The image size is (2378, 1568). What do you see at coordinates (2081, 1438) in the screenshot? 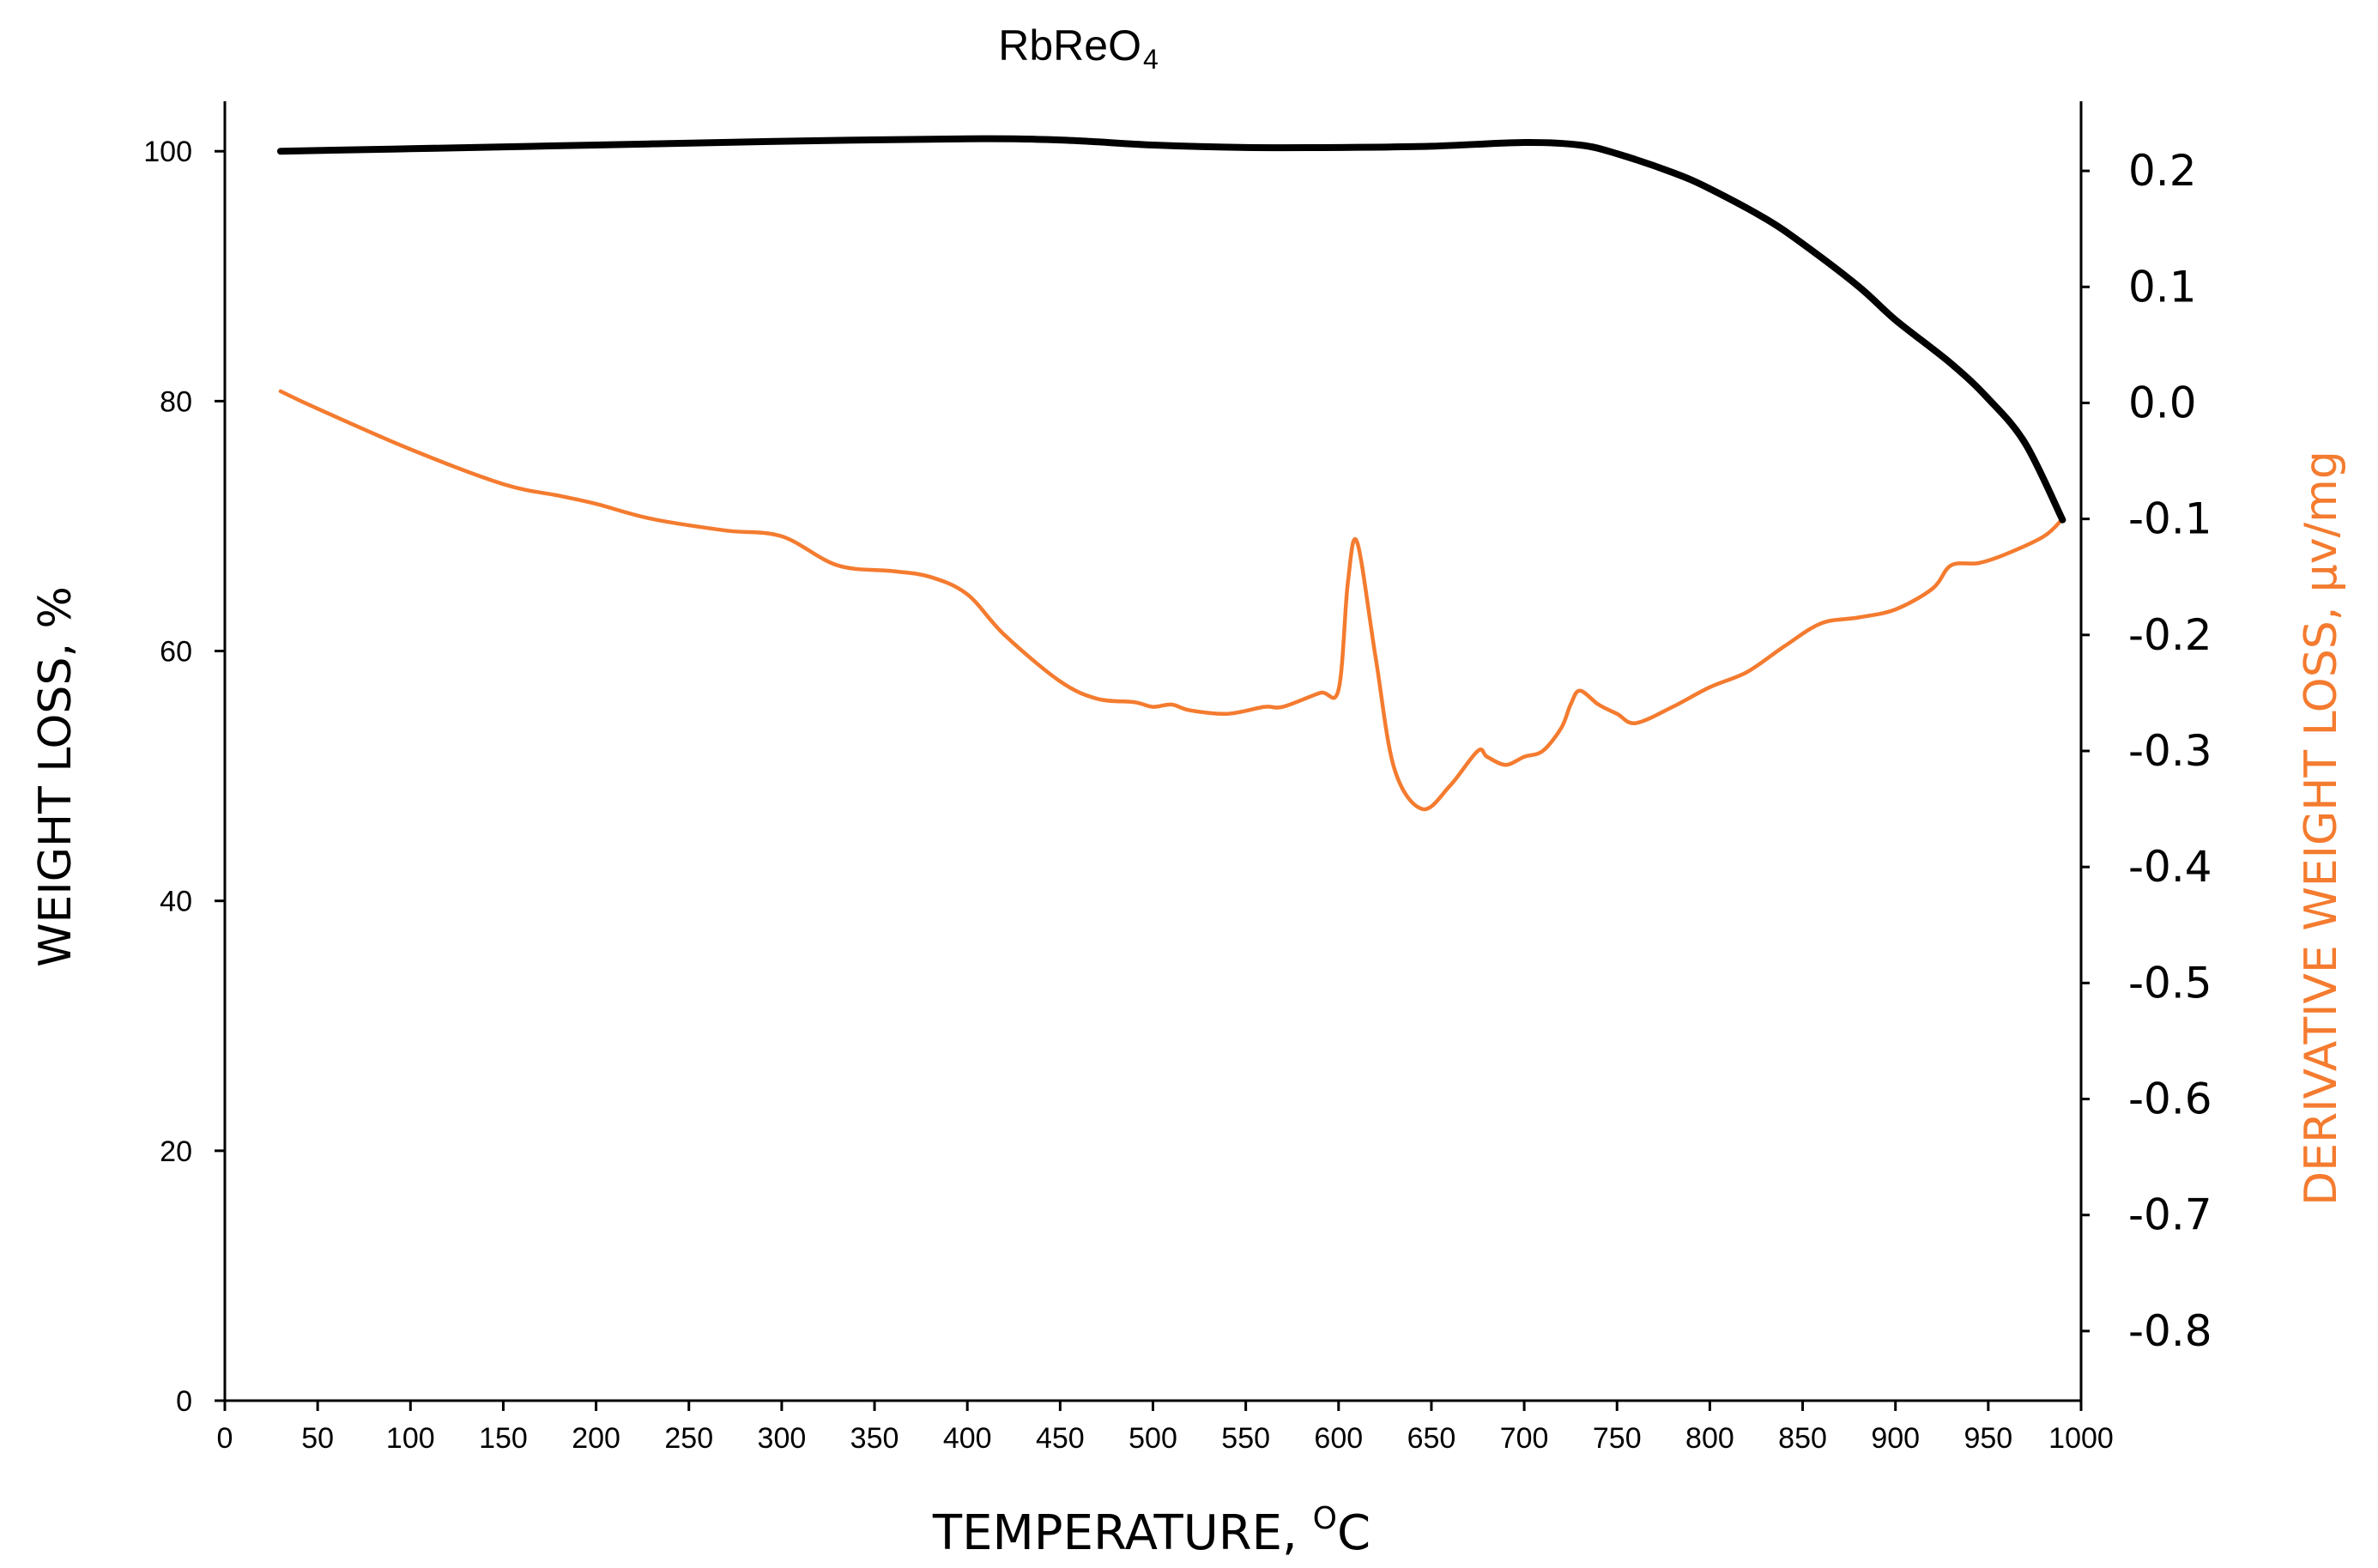
I see `x-tick-label: 1000` at bounding box center [2081, 1438].